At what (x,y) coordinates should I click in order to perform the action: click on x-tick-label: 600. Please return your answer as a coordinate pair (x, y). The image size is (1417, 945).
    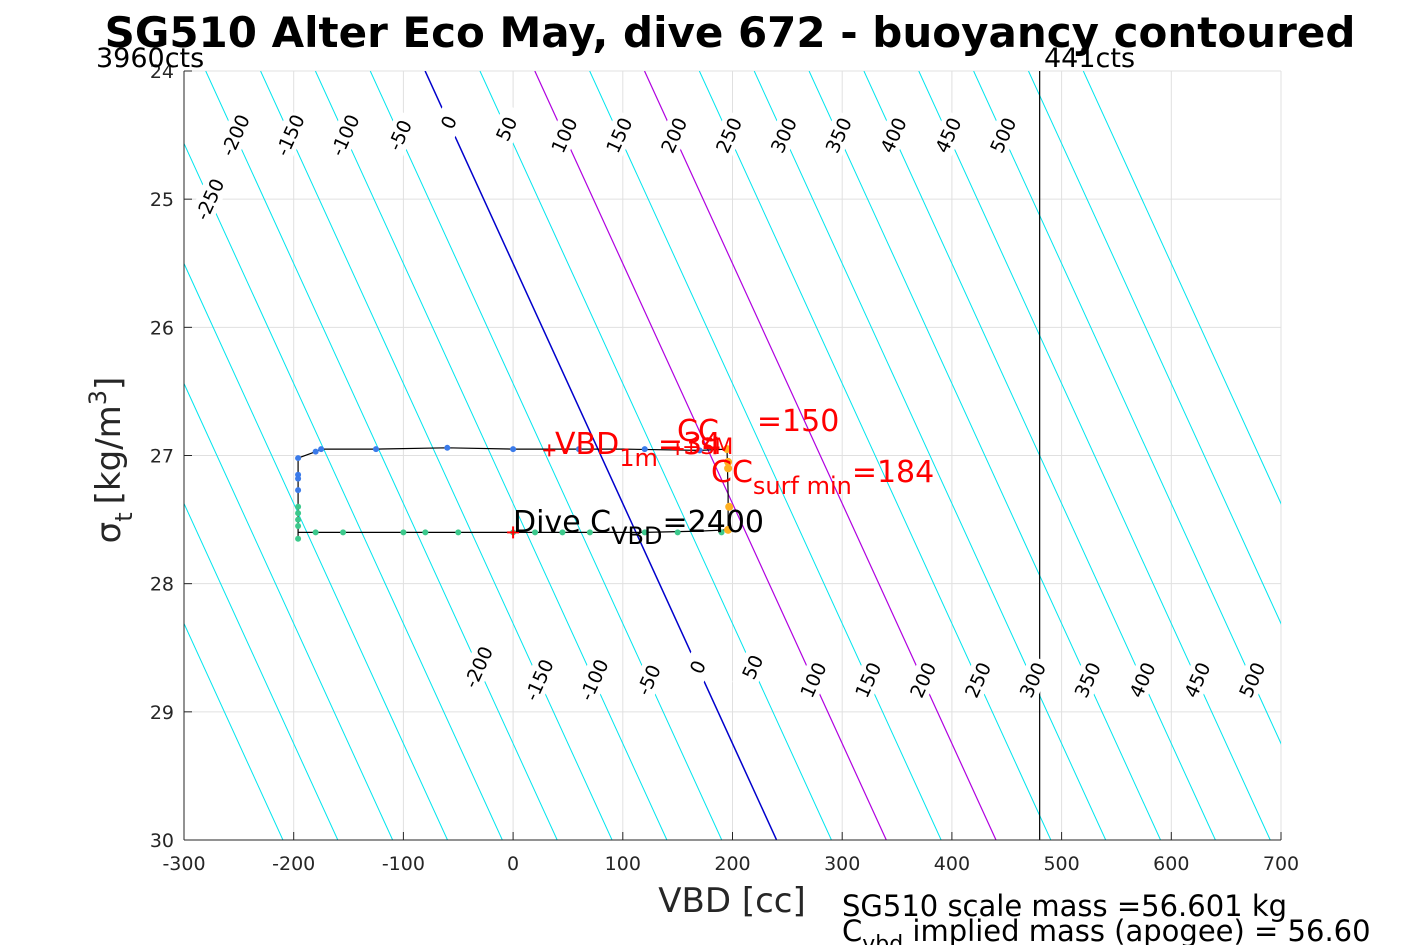
    Looking at the image, I should click on (1171, 864).